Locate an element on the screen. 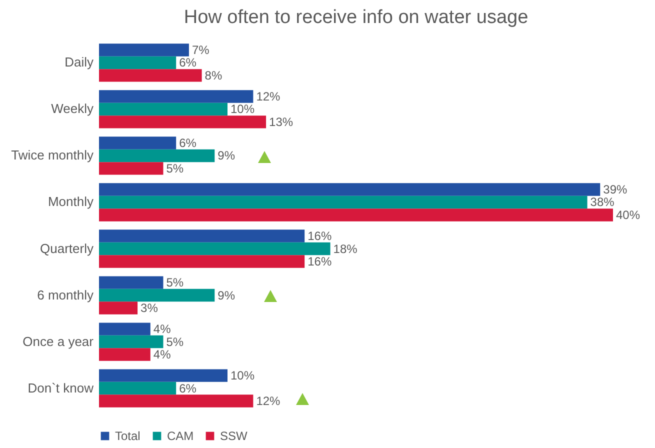 The image size is (655, 448). data-label: 40% is located at coordinates (628, 215).